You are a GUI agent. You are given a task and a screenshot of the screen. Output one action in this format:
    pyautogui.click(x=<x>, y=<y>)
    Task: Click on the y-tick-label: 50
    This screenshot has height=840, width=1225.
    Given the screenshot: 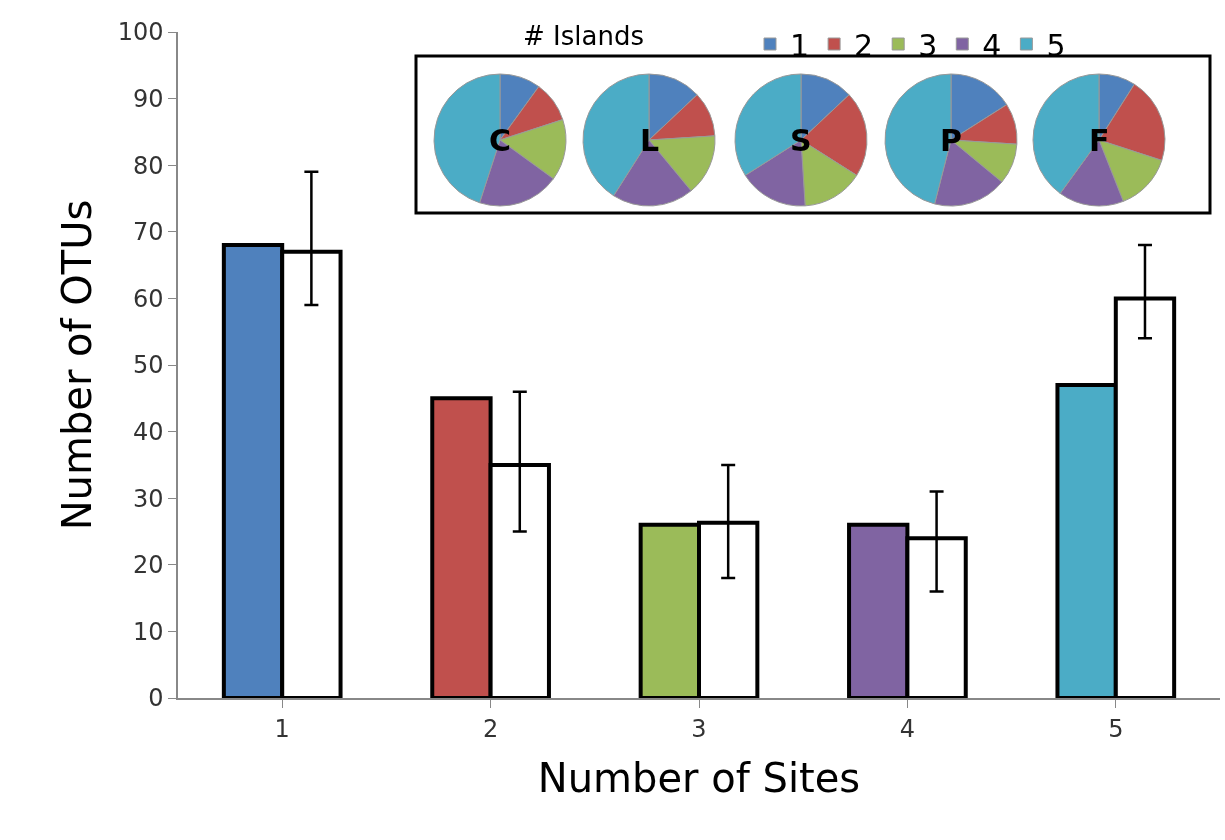 What is the action you would take?
    pyautogui.click(x=148, y=365)
    